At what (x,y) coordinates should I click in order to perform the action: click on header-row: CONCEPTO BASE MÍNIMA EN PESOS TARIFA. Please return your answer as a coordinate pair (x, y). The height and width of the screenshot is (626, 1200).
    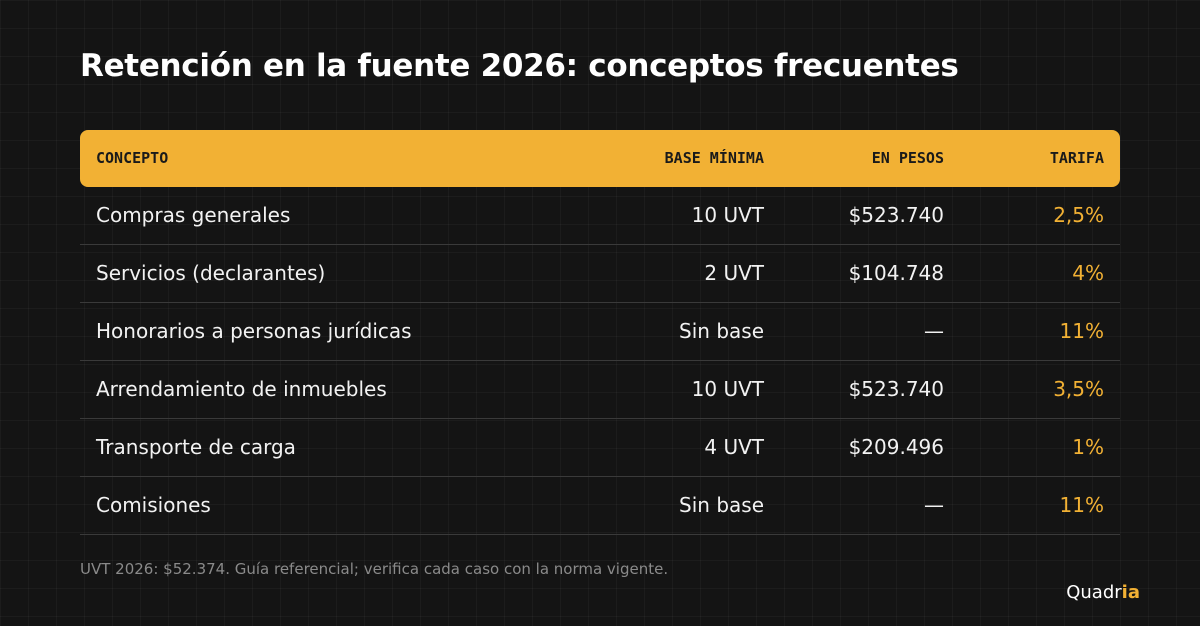
    Looking at the image, I should click on (600, 158).